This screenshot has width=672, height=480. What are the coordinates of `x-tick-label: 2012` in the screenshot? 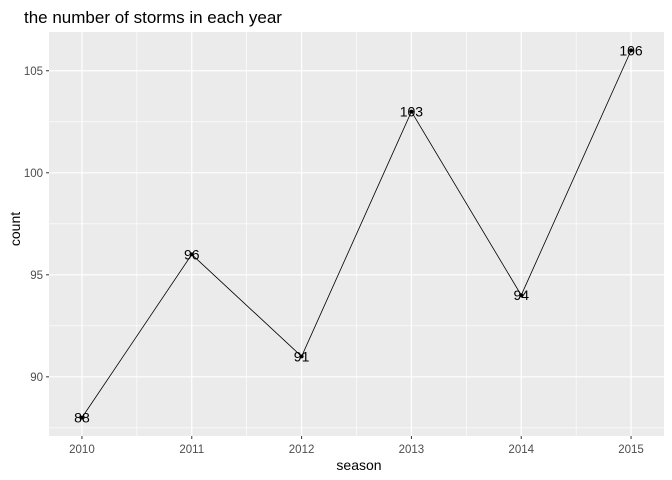 It's located at (302, 450).